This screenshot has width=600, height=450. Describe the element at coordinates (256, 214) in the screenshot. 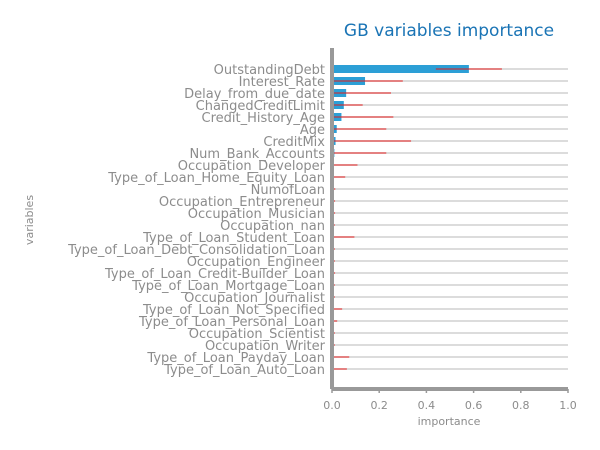

I see `y-tick-label: Occupation_Musician` at that location.